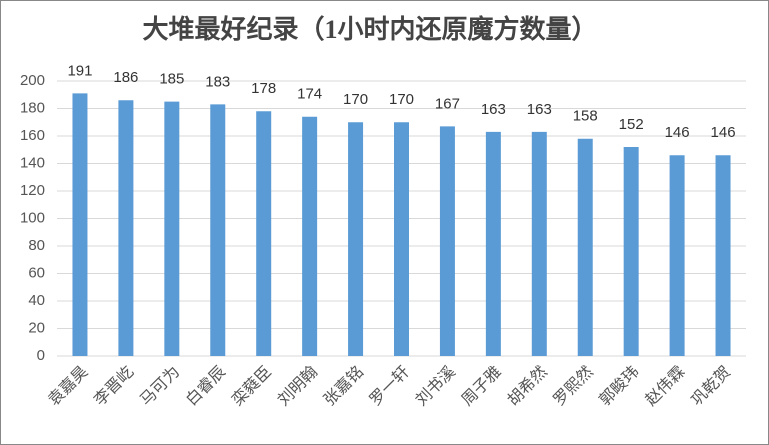  I want to click on y-tick-label: 140, so click(32, 162).